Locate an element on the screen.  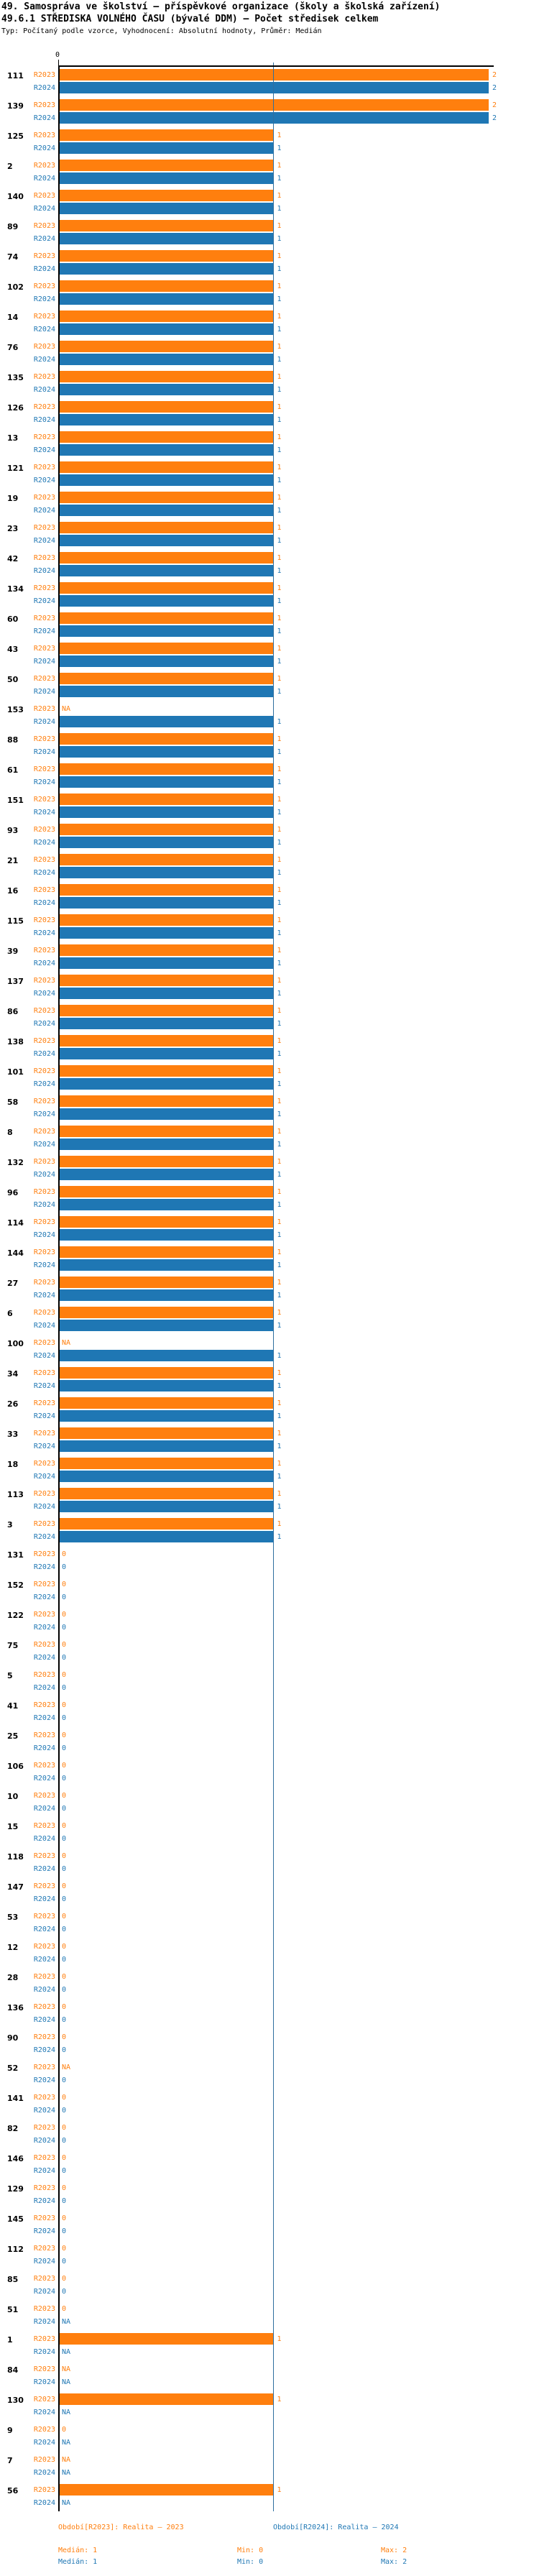
row-number: 1 is located at coordinates (10, 2340).